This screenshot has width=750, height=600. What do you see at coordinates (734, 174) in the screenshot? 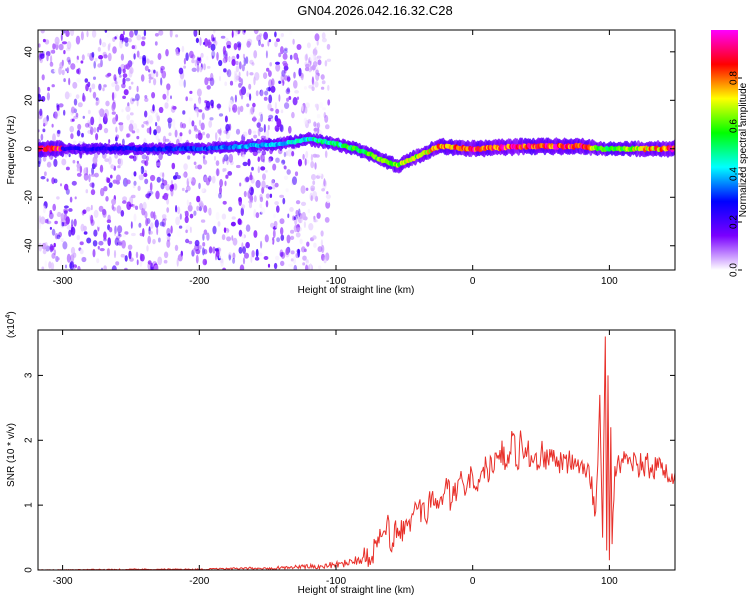
I see `colorbar-tick-label: 0.4` at bounding box center [734, 174].